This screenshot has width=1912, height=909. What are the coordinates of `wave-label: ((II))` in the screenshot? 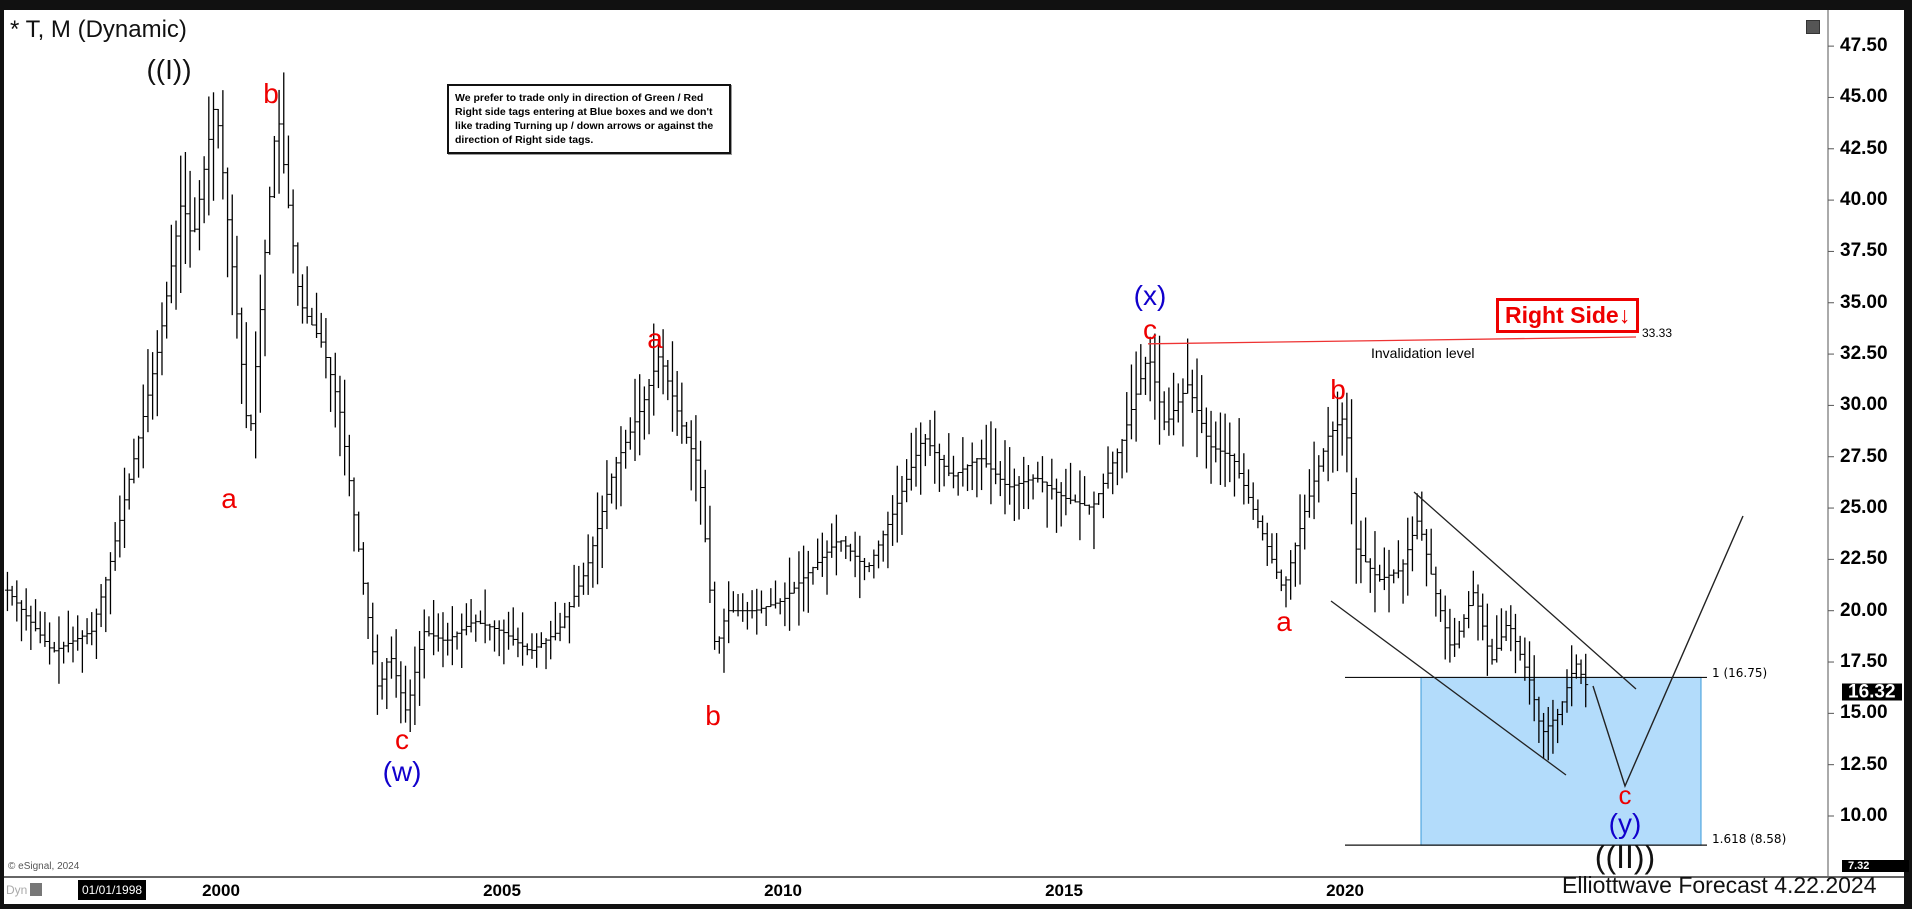 It's located at (1625, 857).